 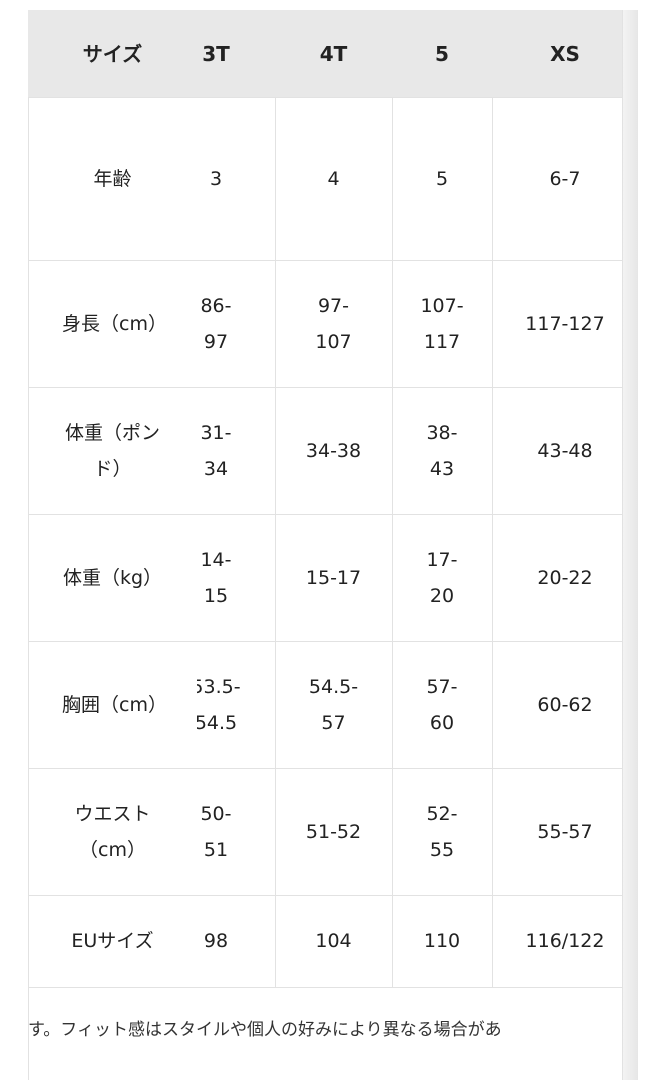 I want to click on cell-text: 3T, so click(x=216, y=53).